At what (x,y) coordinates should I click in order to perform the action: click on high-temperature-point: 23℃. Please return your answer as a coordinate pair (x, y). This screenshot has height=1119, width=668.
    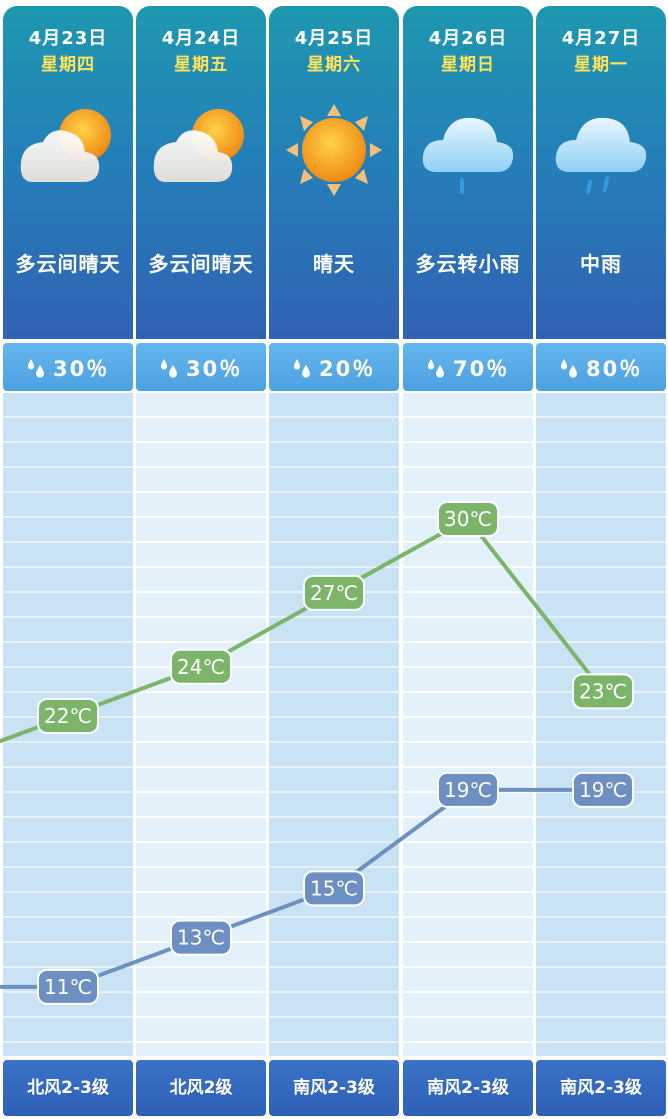
    Looking at the image, I should click on (603, 691).